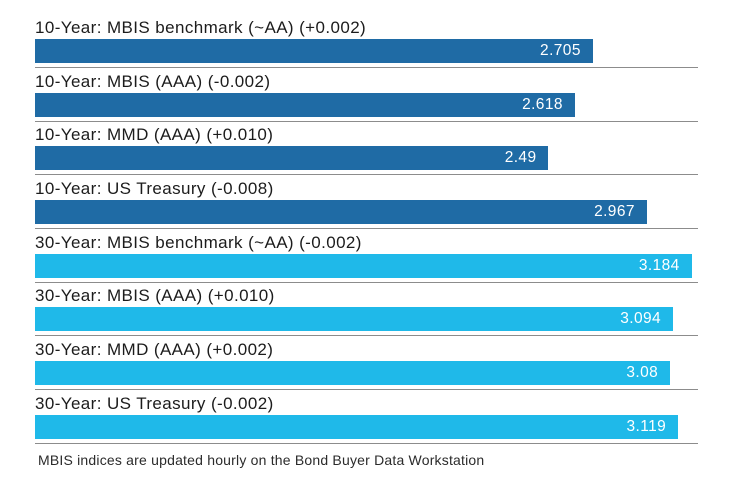 This screenshot has width=740, height=490. What do you see at coordinates (201, 27) in the screenshot?
I see `bar-label: 10-Year: MBIS benchmark (~AA) (+0.002)` at bounding box center [201, 27].